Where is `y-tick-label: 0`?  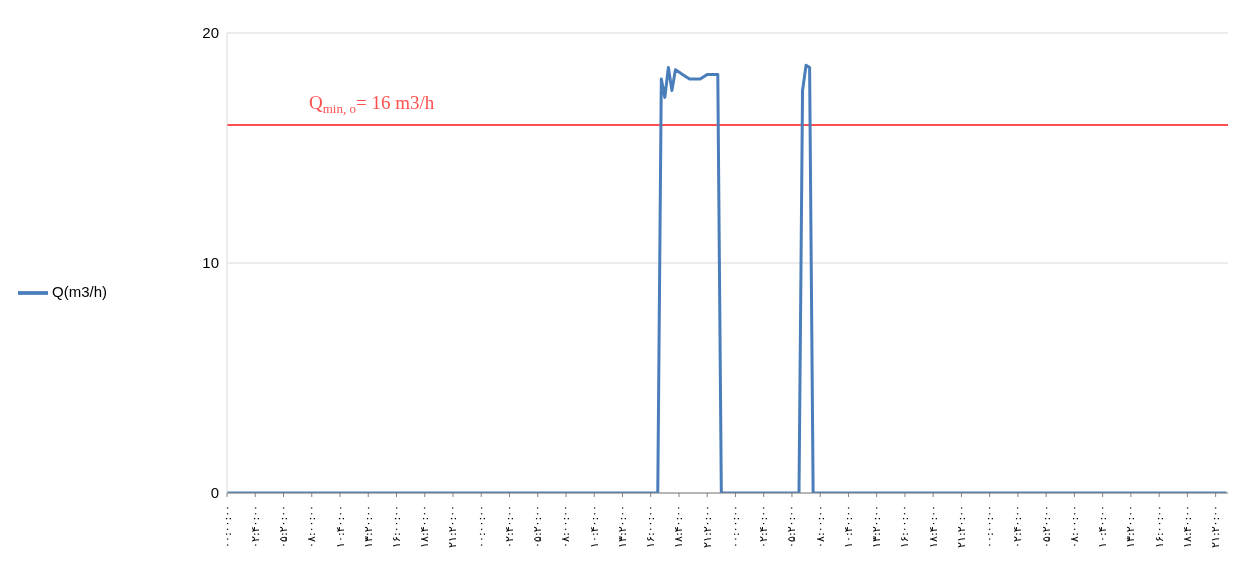
y-tick-label: 0 is located at coordinates (215, 493).